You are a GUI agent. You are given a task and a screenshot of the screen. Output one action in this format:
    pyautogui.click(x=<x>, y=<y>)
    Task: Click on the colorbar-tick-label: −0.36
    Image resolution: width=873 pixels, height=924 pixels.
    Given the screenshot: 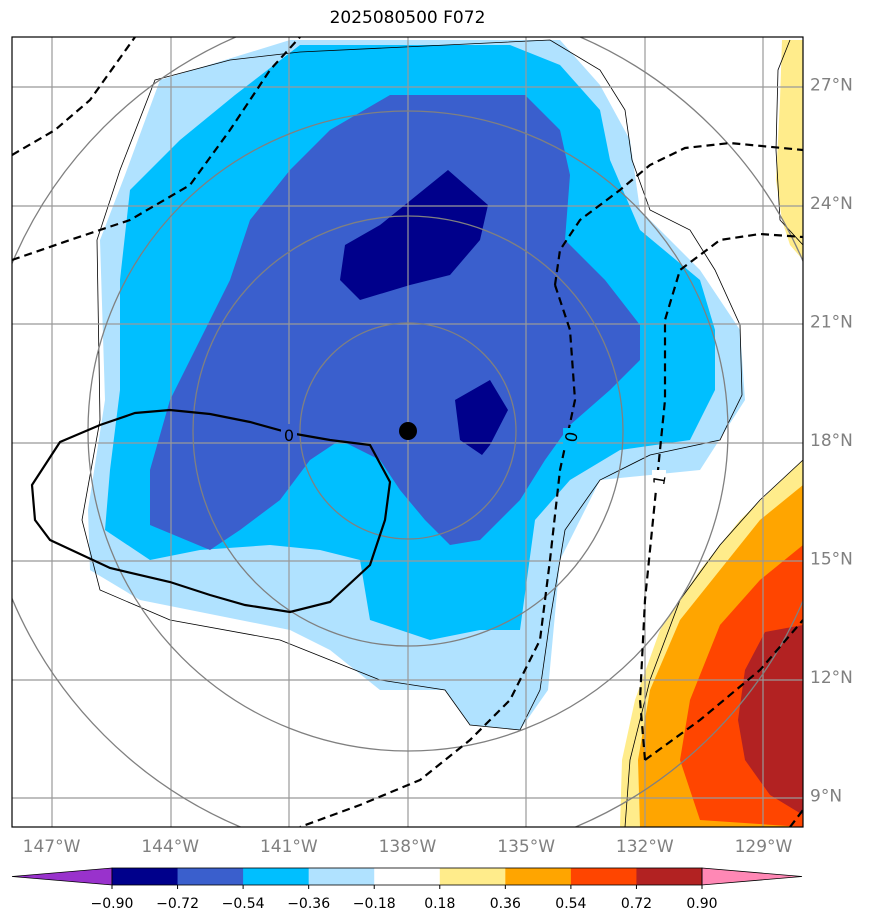 What is the action you would take?
    pyautogui.click(x=308, y=904)
    